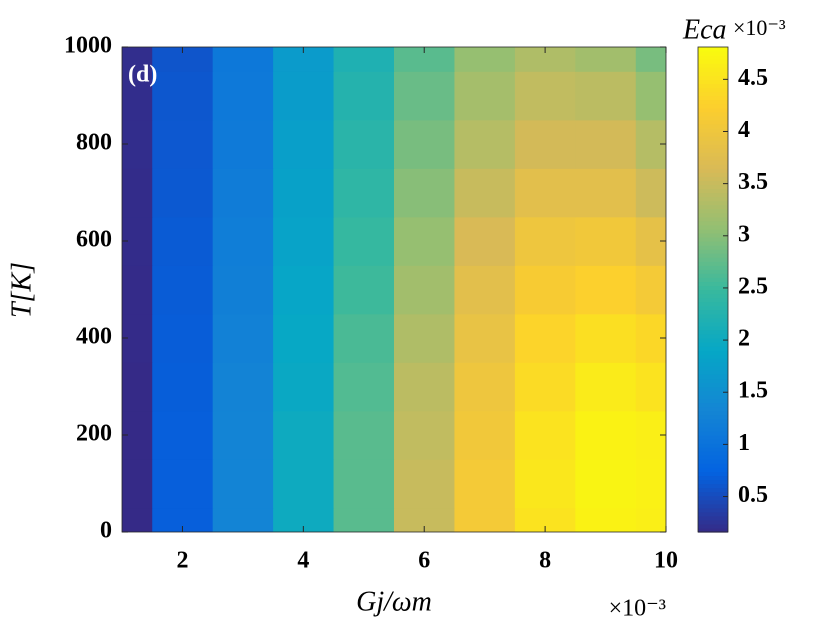 This screenshot has width=840, height=630. Describe the element at coordinates (303, 561) in the screenshot. I see `x-tick-label: 4` at that location.